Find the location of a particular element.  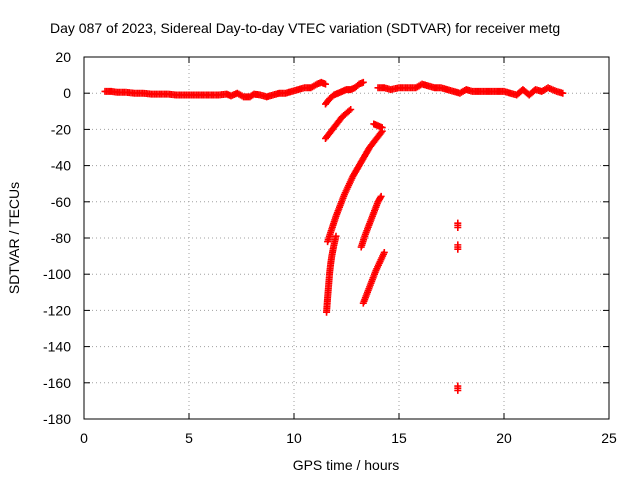

x-tick-label: 5 is located at coordinates (189, 438).